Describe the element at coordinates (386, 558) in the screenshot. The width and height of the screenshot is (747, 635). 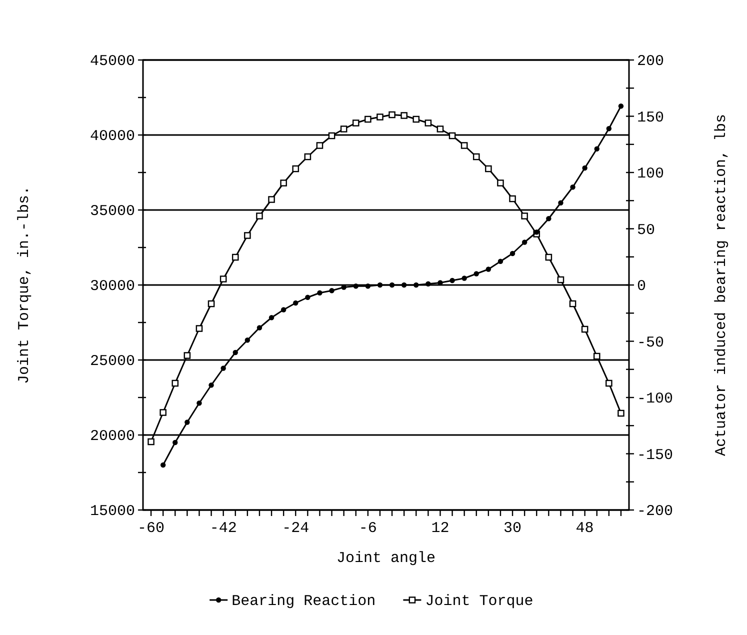
I see `x-axis-title: Joint angle` at that location.